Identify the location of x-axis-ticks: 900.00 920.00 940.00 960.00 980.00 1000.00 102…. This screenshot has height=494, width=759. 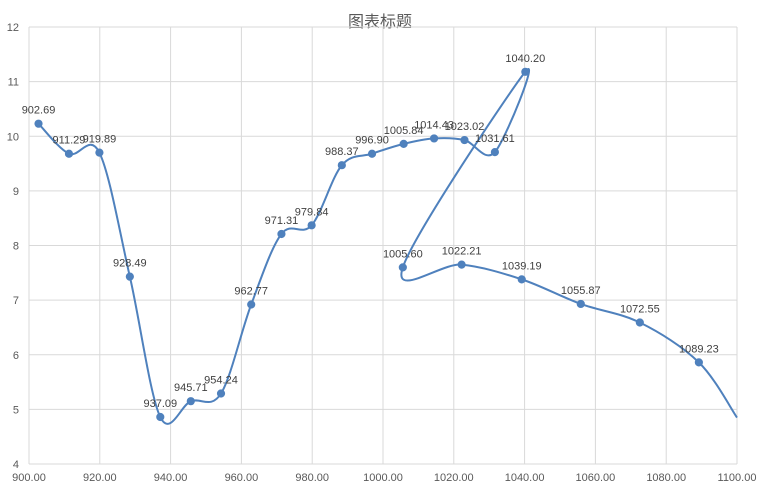
(384, 478).